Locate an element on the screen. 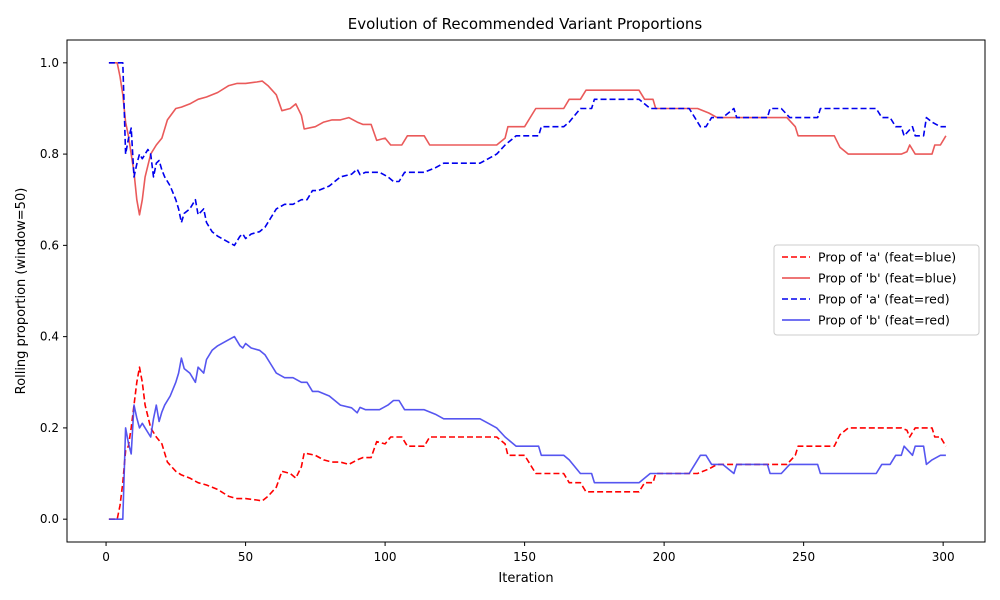 The image size is (1000, 600). x-axis: 0 50 100 150 200 250 300 is located at coordinates (528, 553).